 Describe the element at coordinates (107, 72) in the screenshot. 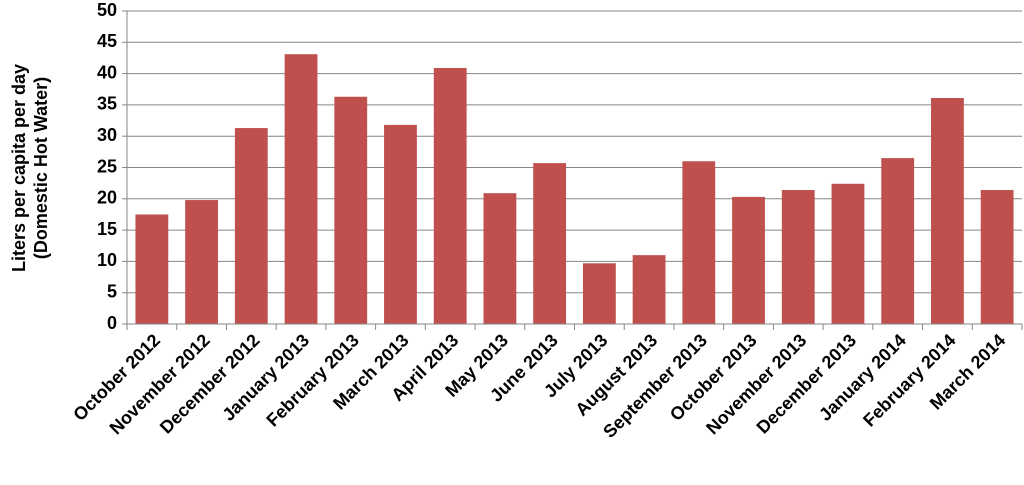

I see `y-tick-label: 40` at that location.